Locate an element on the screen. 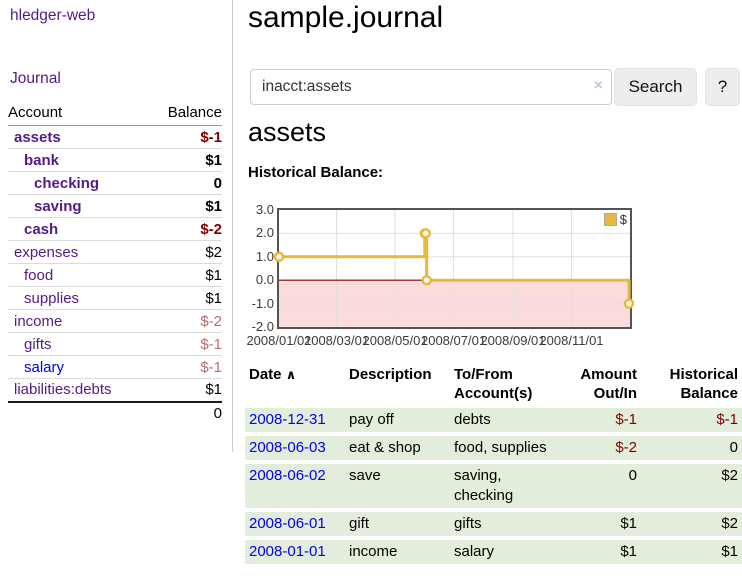 The image size is (742, 582). account-balance: $2 is located at coordinates (185, 252).